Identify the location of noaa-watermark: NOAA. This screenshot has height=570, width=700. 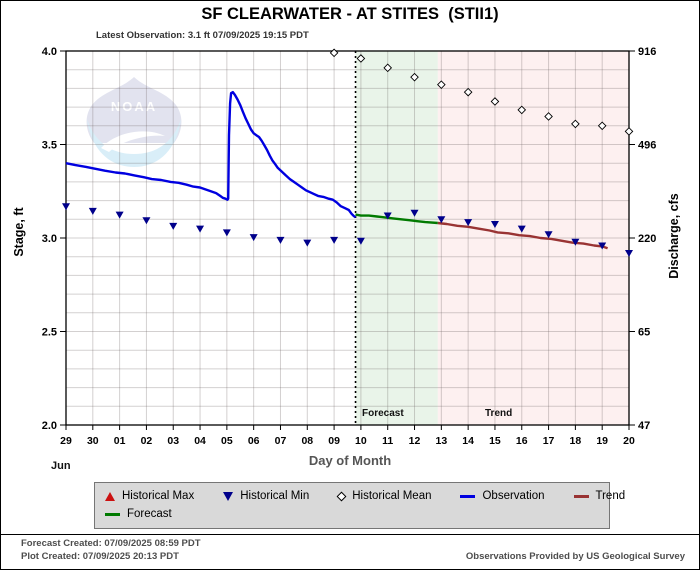
(134, 122).